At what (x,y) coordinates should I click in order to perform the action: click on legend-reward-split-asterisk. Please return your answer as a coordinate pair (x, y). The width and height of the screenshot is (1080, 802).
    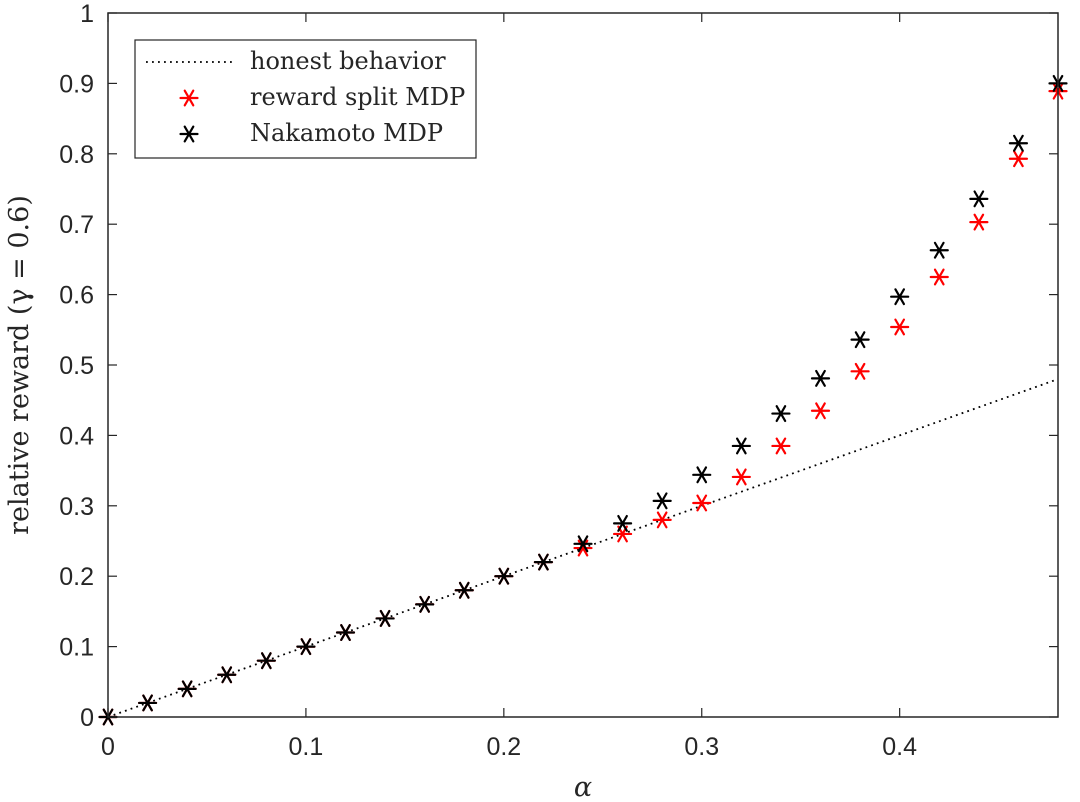
    Looking at the image, I should click on (189, 98).